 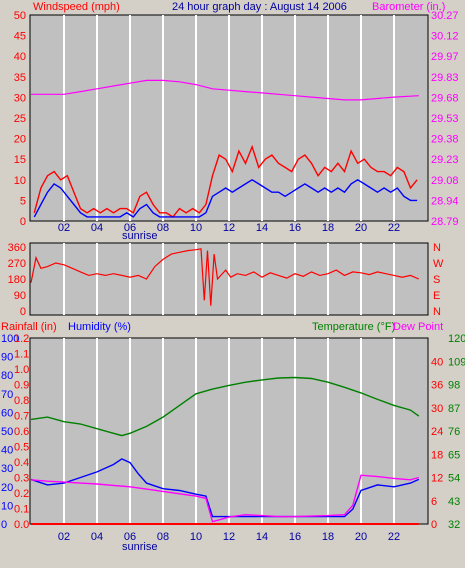 What do you see at coordinates (437, 479) in the screenshot?
I see `temperature-c-tick: 12` at bounding box center [437, 479].